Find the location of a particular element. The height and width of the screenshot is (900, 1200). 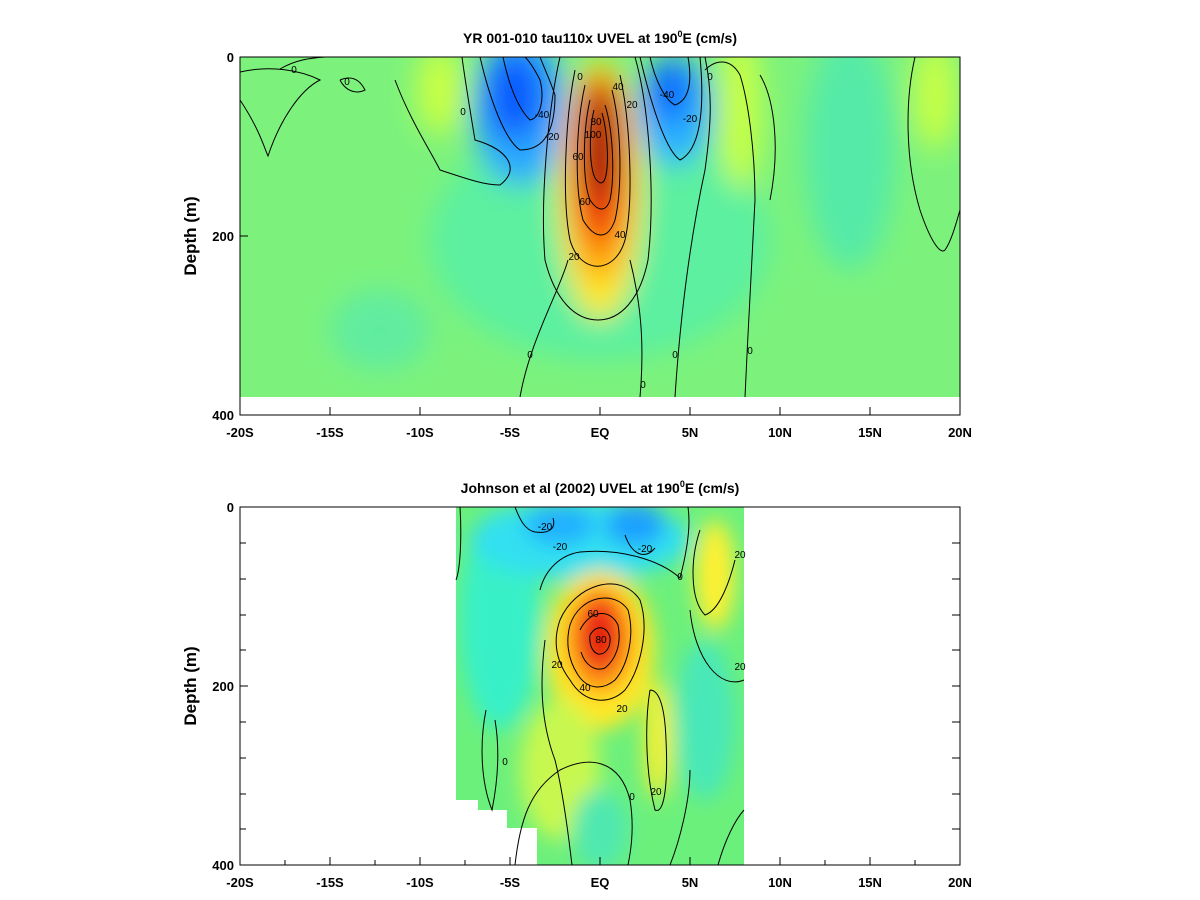

yellow-green-blob-east is located at coordinates (740, 123).